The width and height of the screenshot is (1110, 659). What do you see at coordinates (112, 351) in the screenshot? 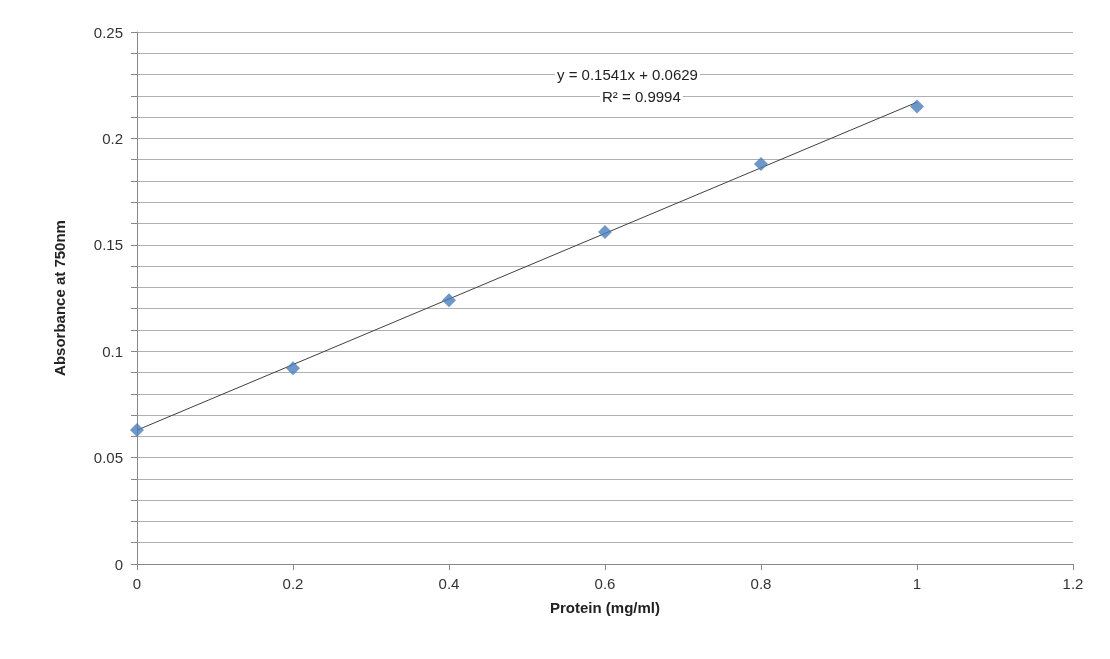
I see `y-tick-label: 0.1` at bounding box center [112, 351].